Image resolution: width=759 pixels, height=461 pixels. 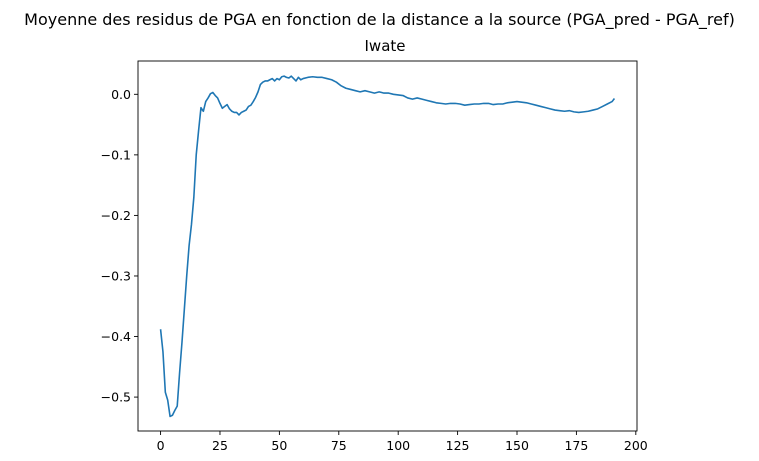 I want to click on y-tick-label: −0.4, so click(x=116, y=336).